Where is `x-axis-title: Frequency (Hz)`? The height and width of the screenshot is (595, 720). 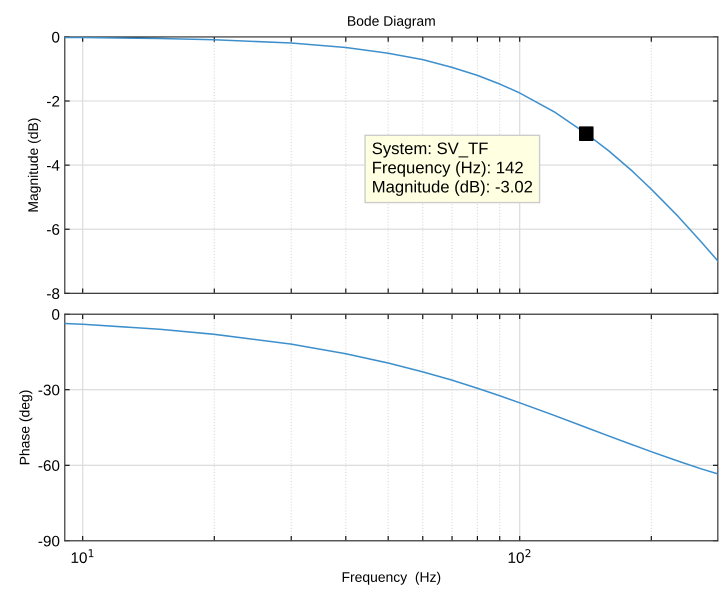
x-axis-title: Frequency (Hz) is located at coordinates (391, 578).